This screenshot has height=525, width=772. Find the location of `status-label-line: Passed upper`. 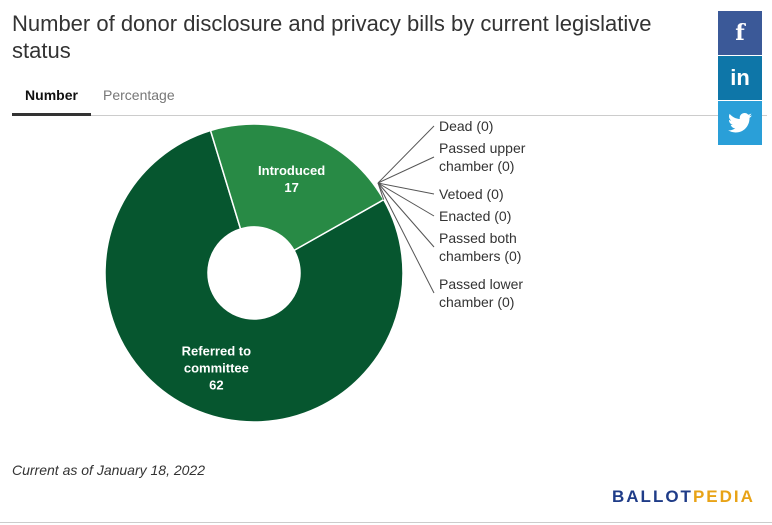

status-label-line: Passed upper is located at coordinates (482, 148).